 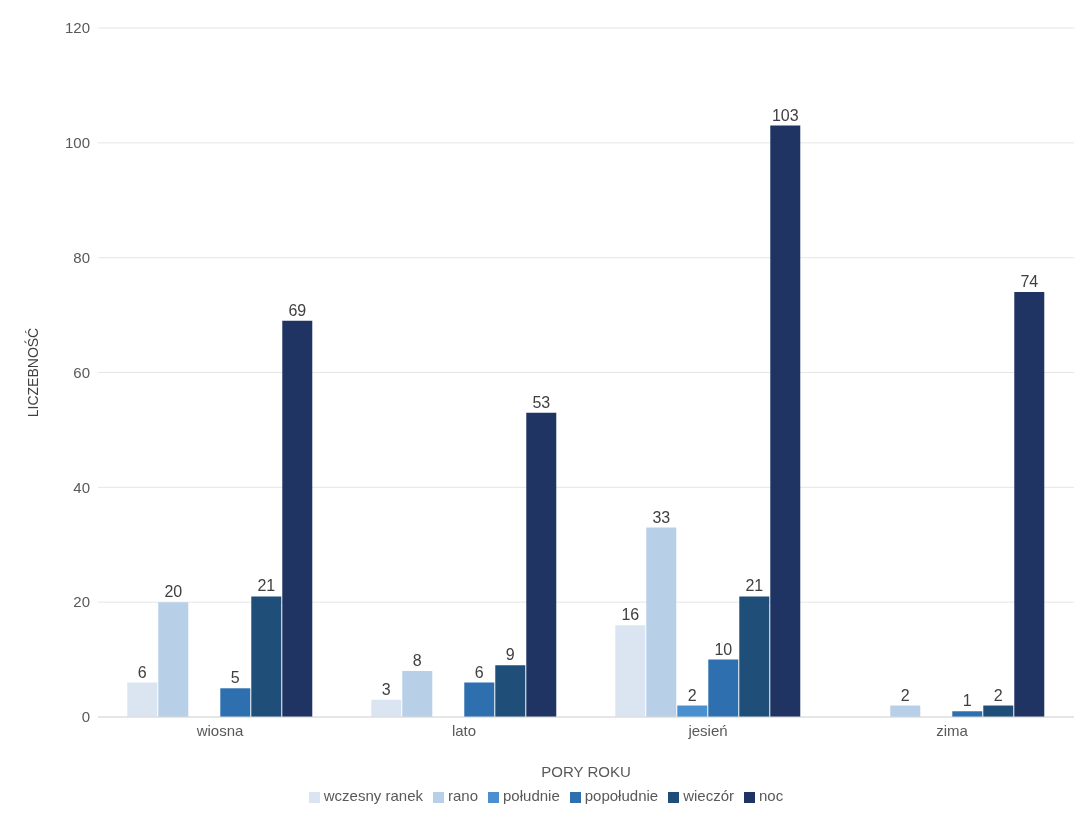 I want to click on data-label: 9, so click(x=510, y=655).